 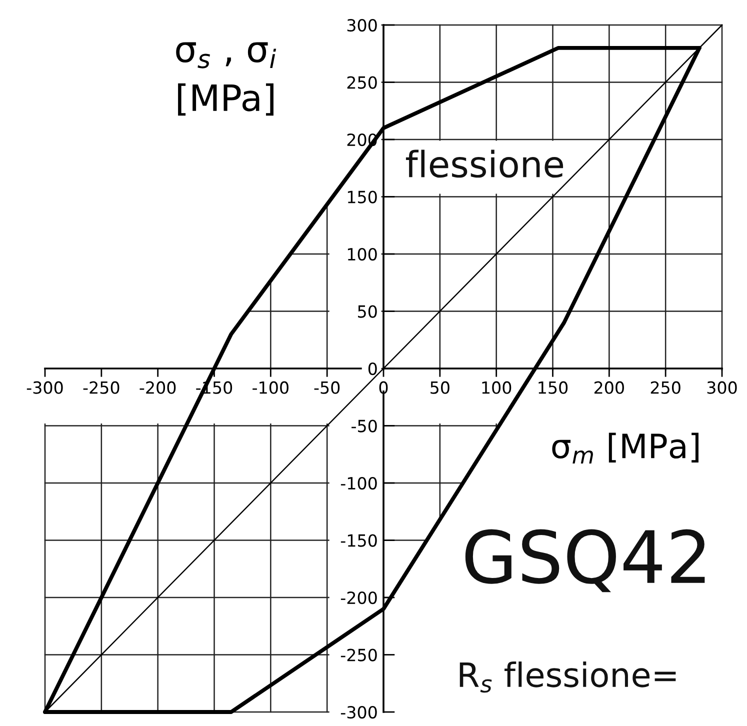 What do you see at coordinates (383, 387) in the screenshot?
I see `x-tick-label: 0` at bounding box center [383, 387].